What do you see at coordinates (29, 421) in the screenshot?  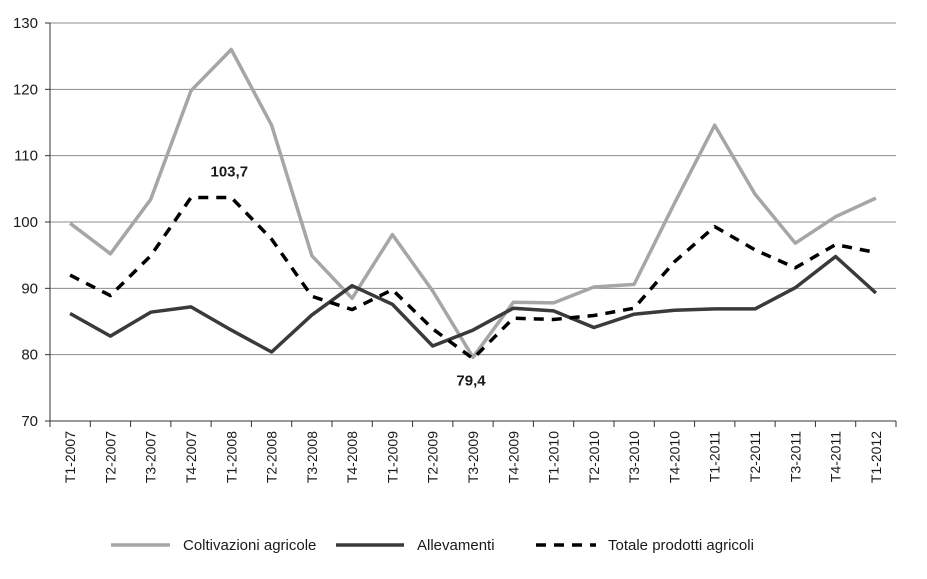 I see `y-tick-label: 70` at bounding box center [29, 421].